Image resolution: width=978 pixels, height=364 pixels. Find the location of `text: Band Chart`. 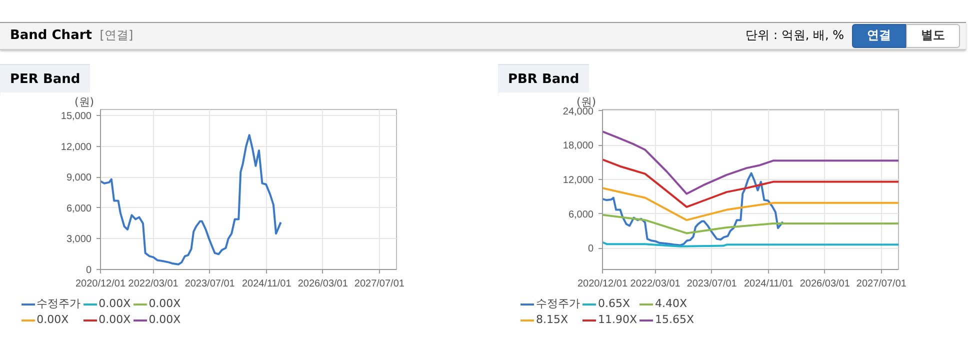

text: Band Chart is located at coordinates (51, 35).